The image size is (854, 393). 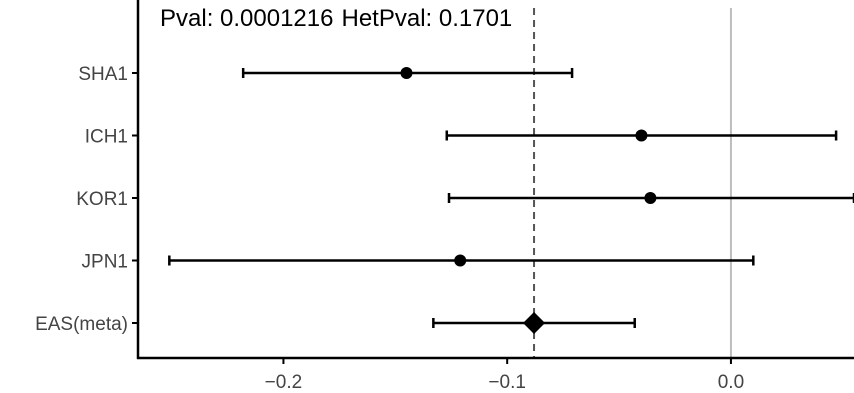 I want to click on y-label-jpn1: JPN1, so click(x=105, y=262).